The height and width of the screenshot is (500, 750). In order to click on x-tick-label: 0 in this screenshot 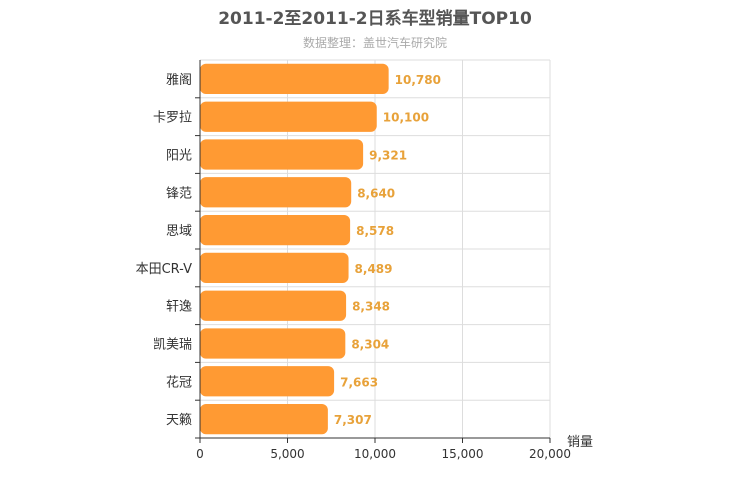, I will do `click(200, 454)`.